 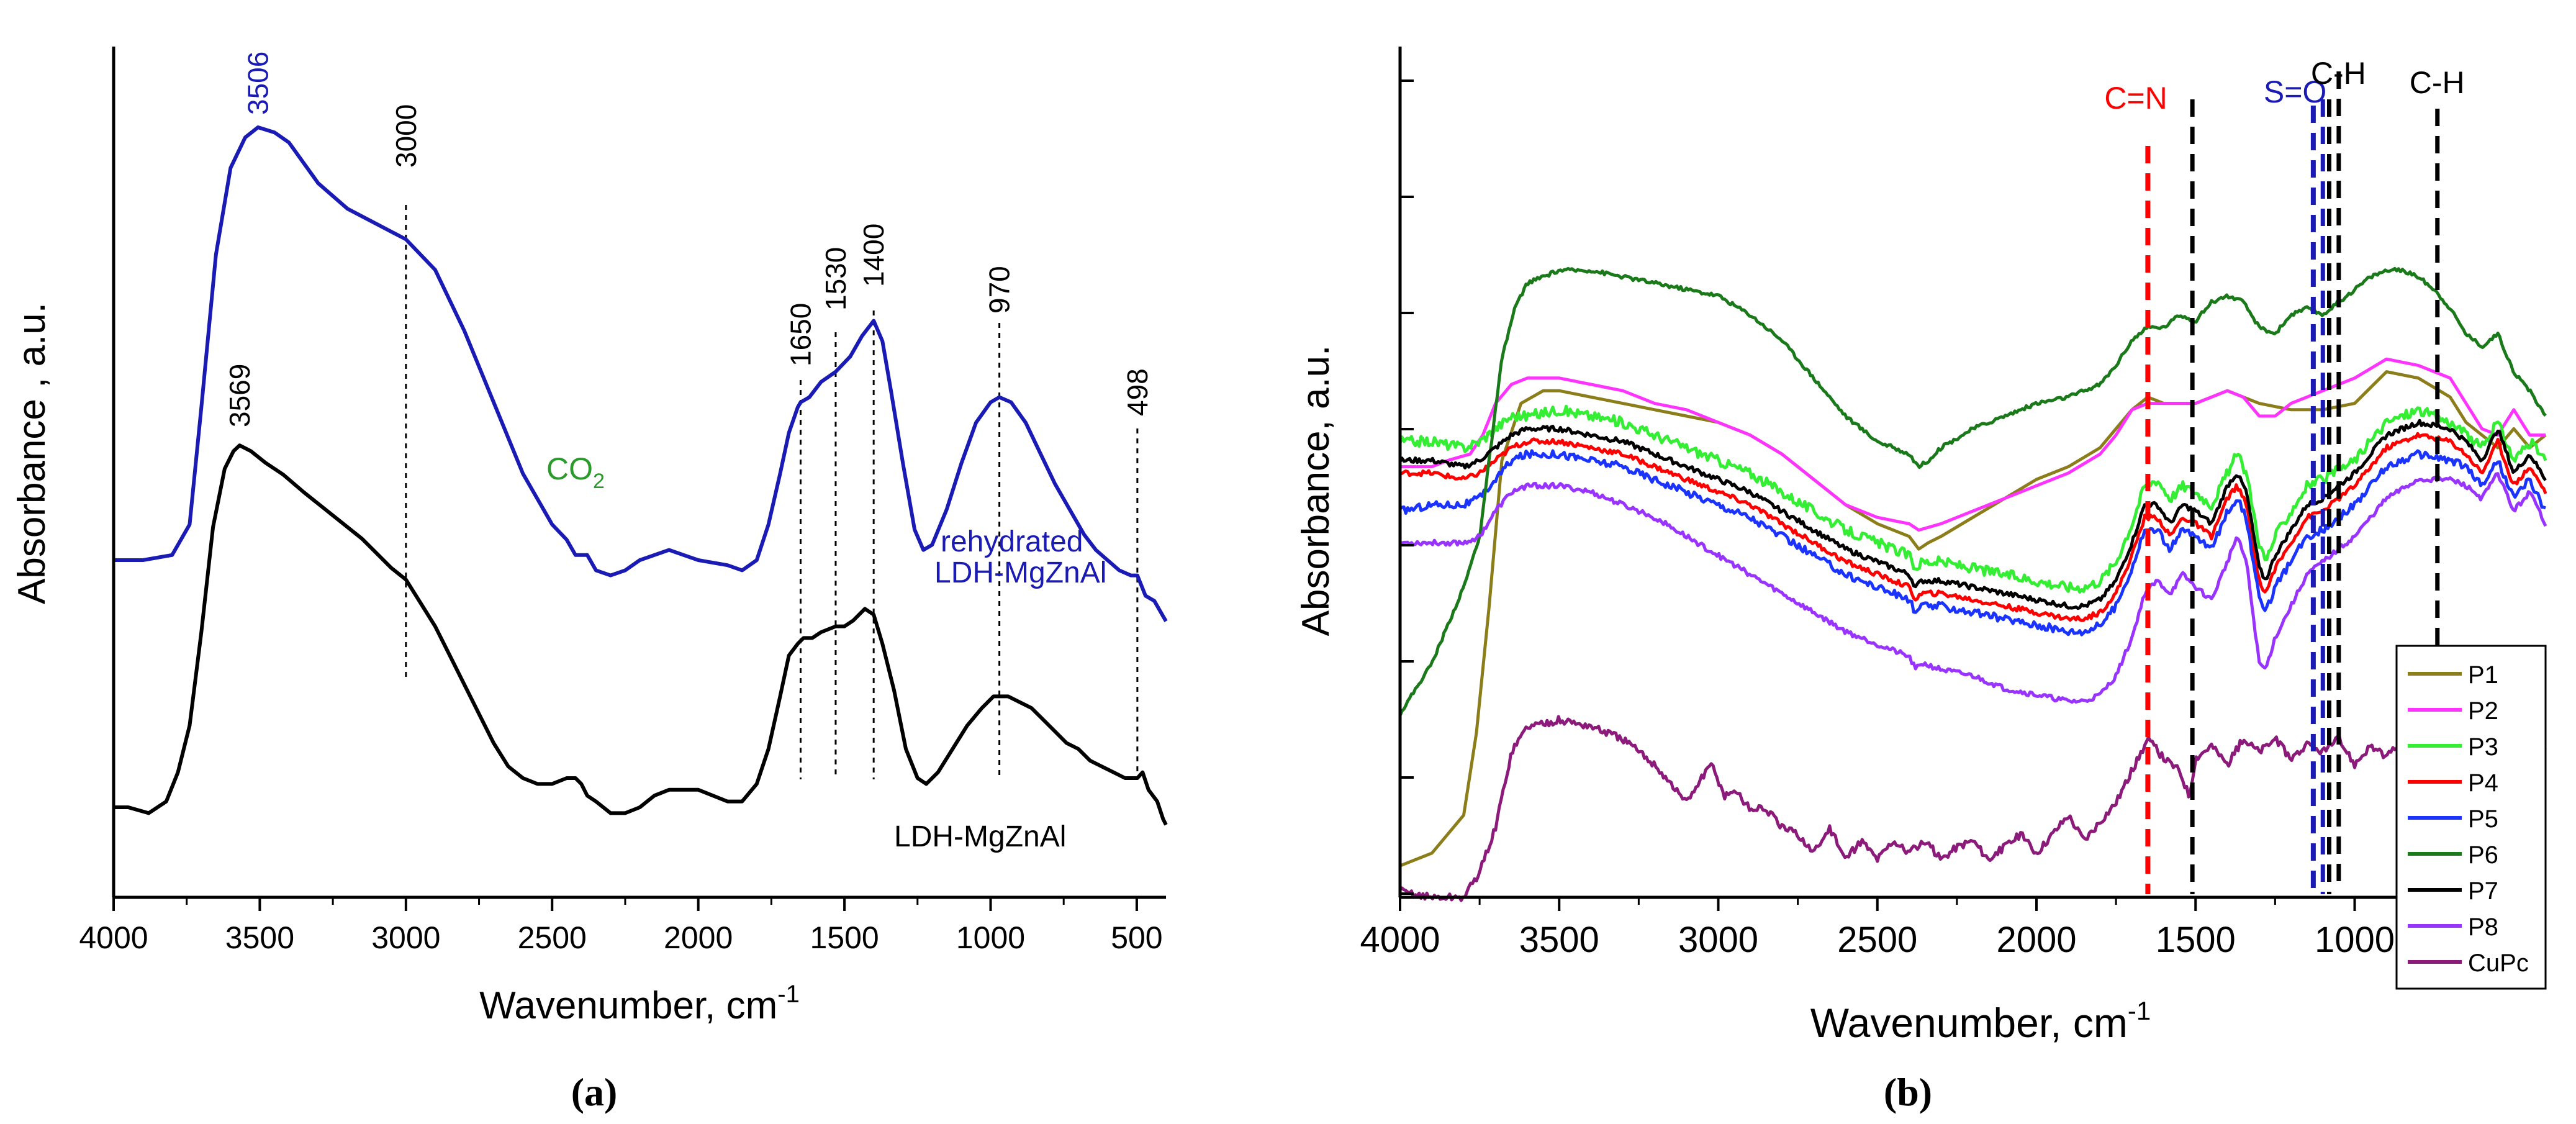 What do you see at coordinates (2338, 73) in the screenshot?
I see `b-band-label-2: C-H` at bounding box center [2338, 73].